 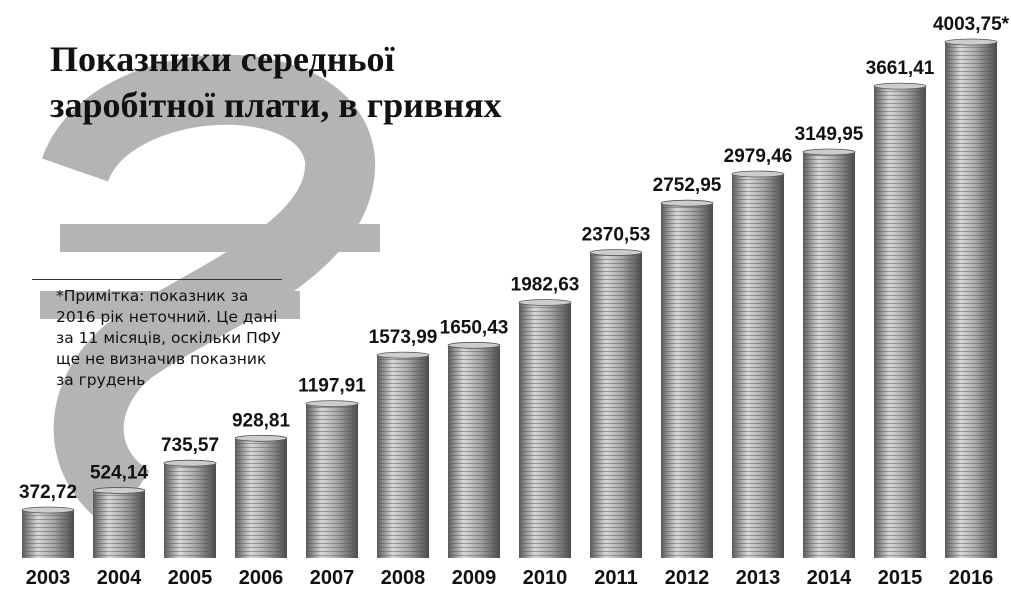 What do you see at coordinates (687, 185) in the screenshot?
I see `value-label: 2752,95` at bounding box center [687, 185].